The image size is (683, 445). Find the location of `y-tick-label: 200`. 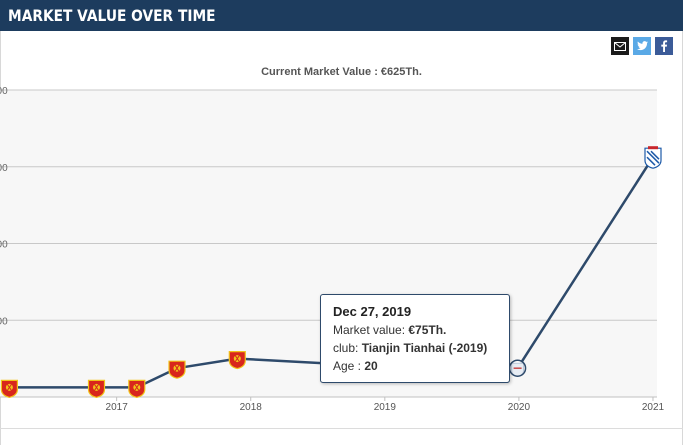

y-tick-label: 200 is located at coordinates (4, 321).